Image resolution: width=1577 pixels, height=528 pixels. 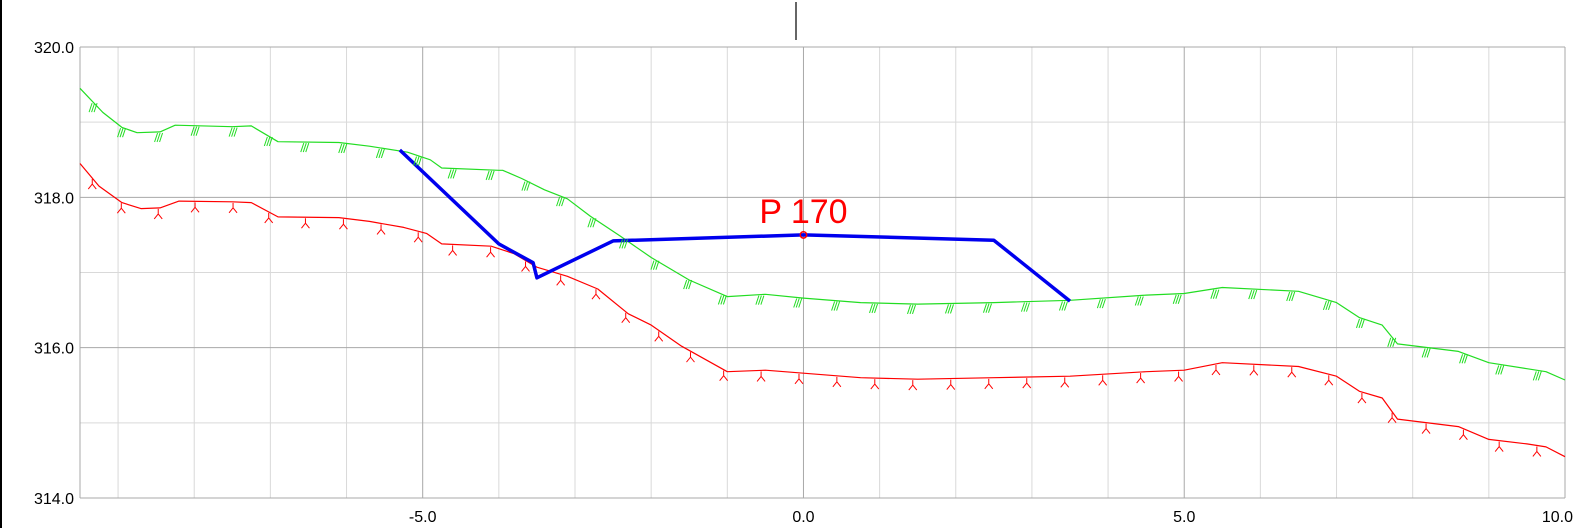 I want to click on y-tick-label: 320.0, so click(x=54, y=48).